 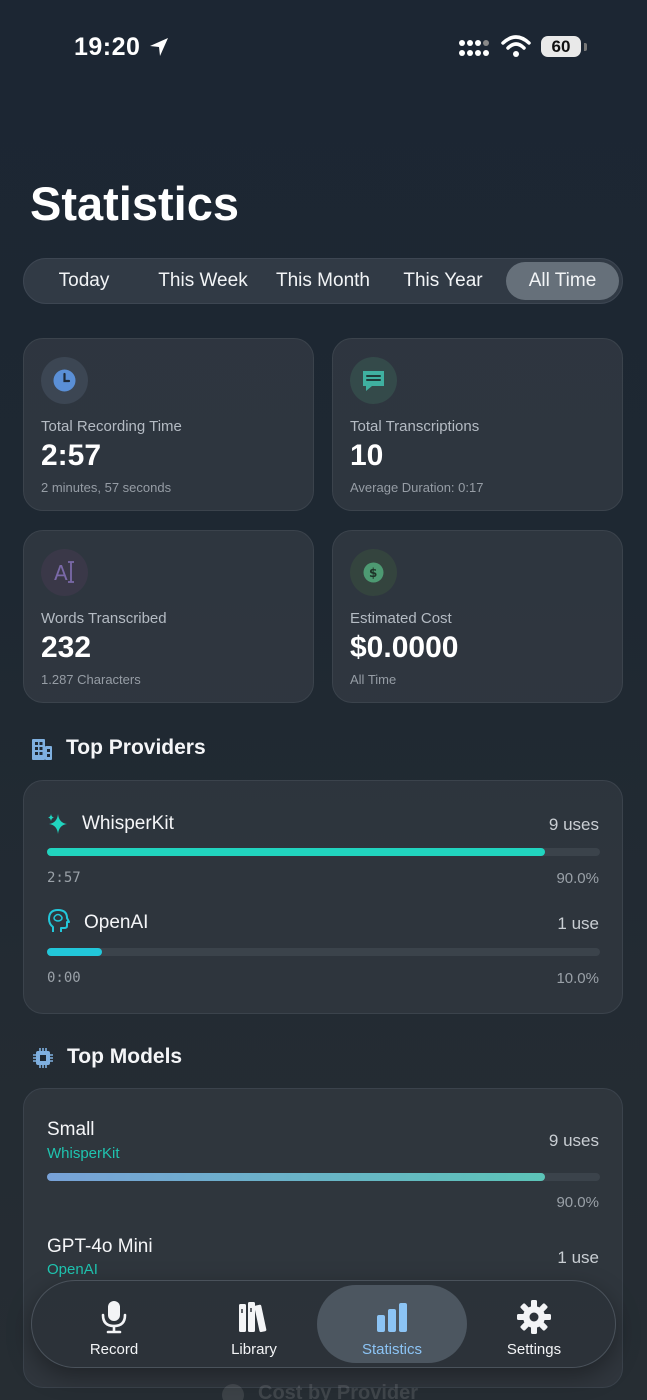 I want to click on books-icon, so click(x=253, y=1317).